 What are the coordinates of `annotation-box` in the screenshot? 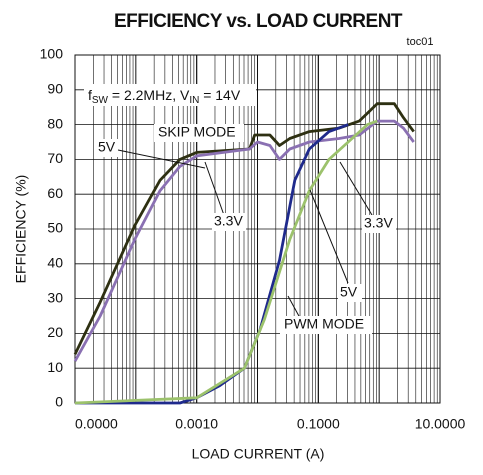 It's located at (170, 95).